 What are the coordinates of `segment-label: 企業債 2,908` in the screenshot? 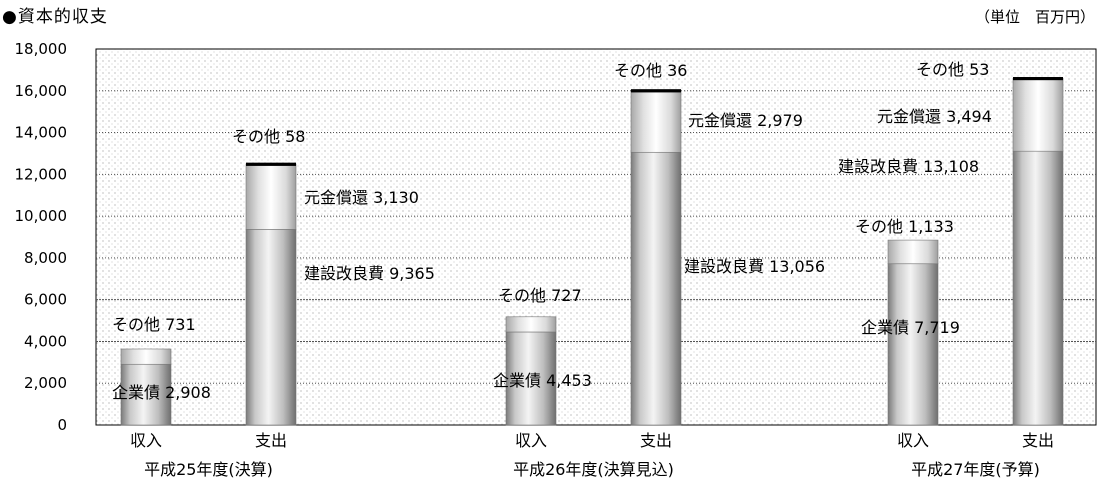 It's located at (161, 392).